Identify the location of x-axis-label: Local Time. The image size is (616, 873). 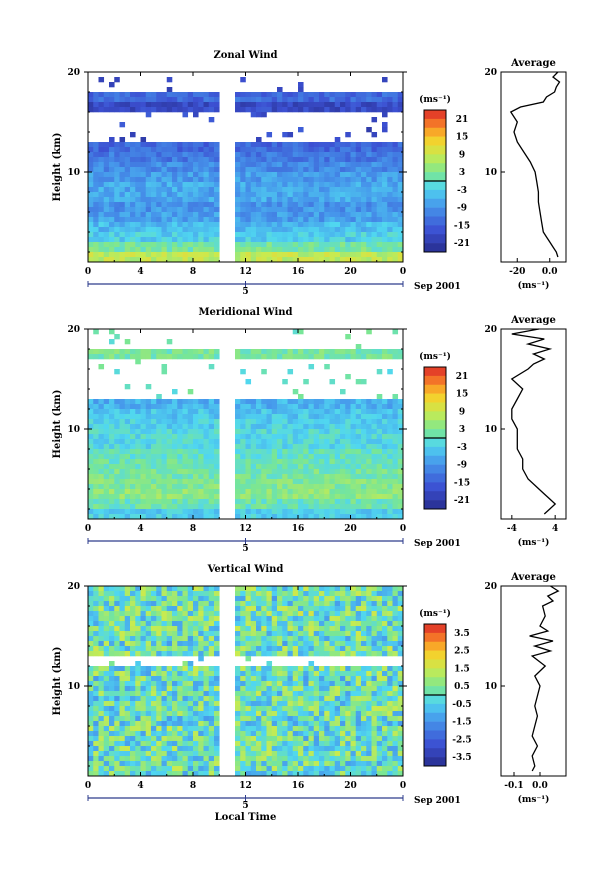
(246, 817).